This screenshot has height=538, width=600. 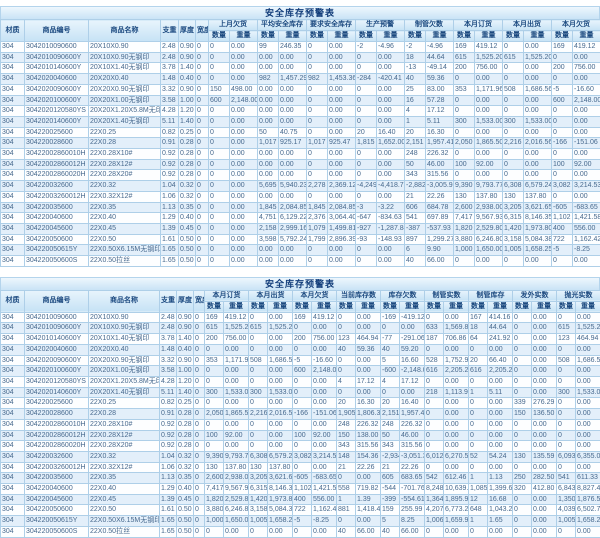 I want to click on table-cell: 2,016.56, so click(x=280, y=414).